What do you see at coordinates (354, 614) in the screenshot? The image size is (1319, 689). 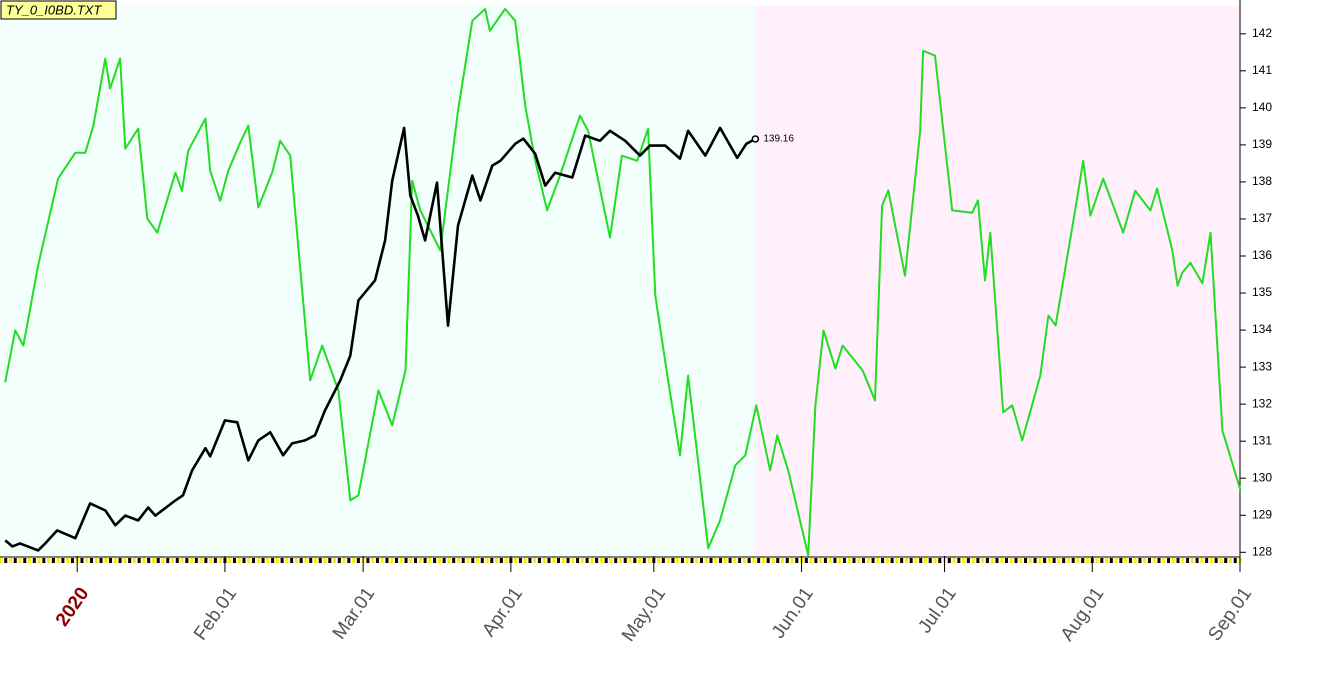 I see `x-tick-label: Mar.01` at bounding box center [354, 614].